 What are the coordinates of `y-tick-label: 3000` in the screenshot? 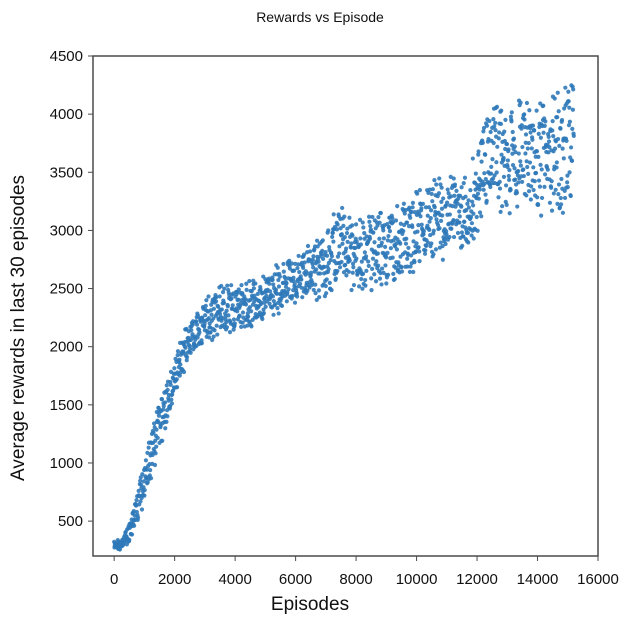 It's located at (66, 230).